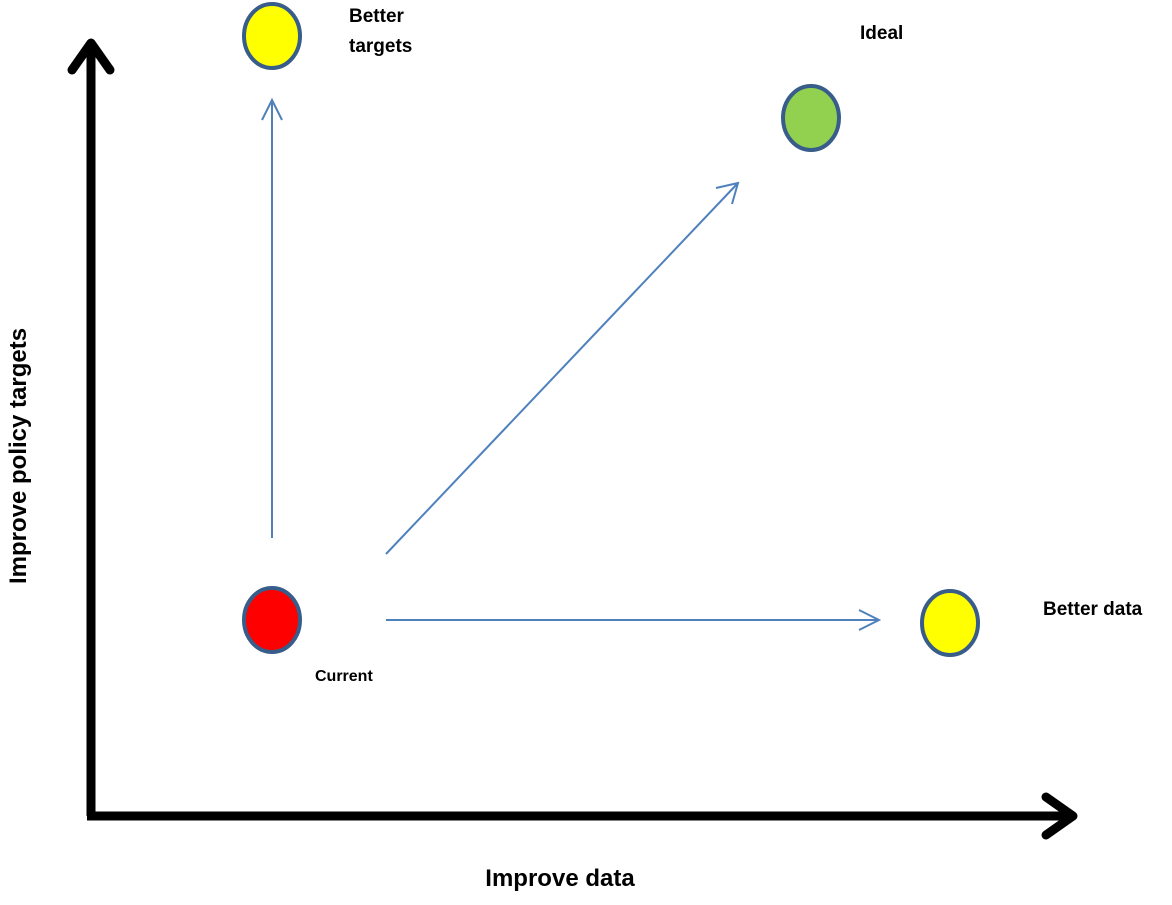 Image resolution: width=1172 pixels, height=905 pixels. What do you see at coordinates (18, 456) in the screenshot?
I see `y-axis-label: Improve policy targets` at bounding box center [18, 456].